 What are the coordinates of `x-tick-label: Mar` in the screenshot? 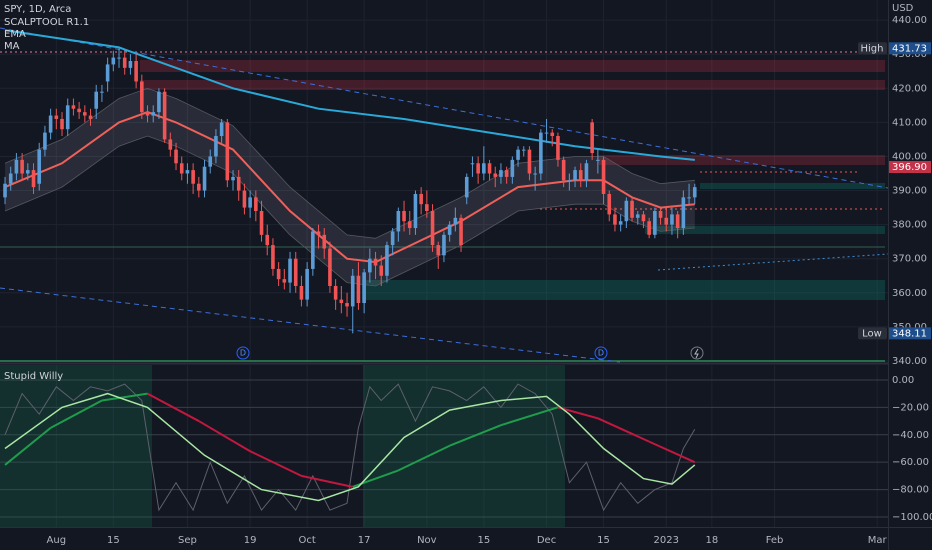 It's located at (878, 540).